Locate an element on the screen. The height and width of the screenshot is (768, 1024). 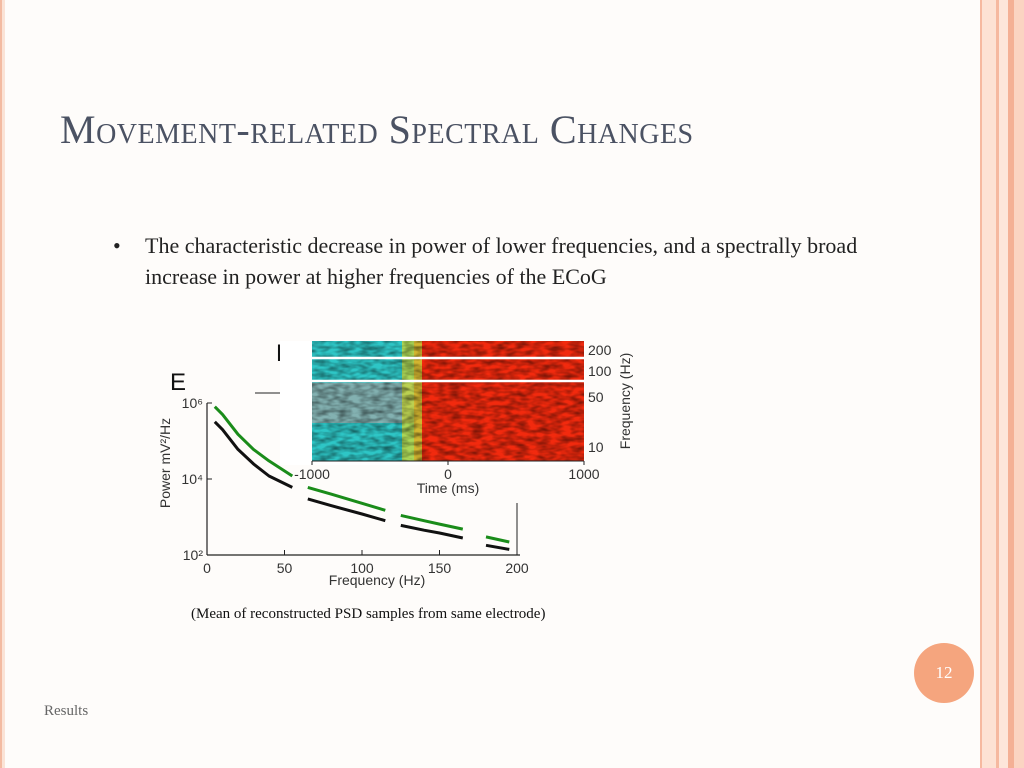
psd-x-ticks: 0 50 100 150 200 is located at coordinates (366, 563).